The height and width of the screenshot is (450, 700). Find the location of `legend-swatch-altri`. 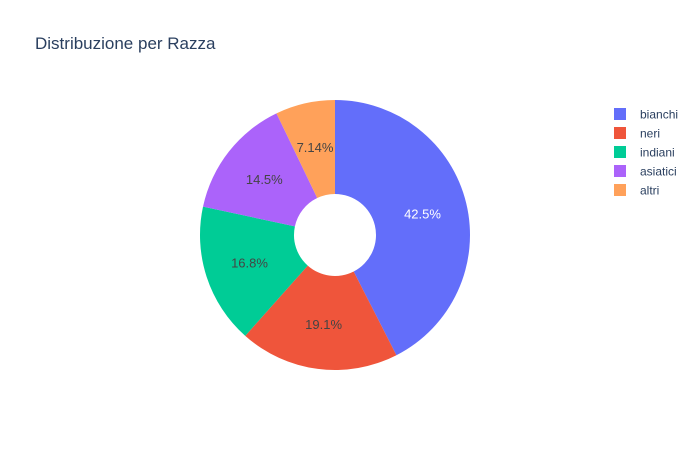

legend-swatch-altri is located at coordinates (620, 190).